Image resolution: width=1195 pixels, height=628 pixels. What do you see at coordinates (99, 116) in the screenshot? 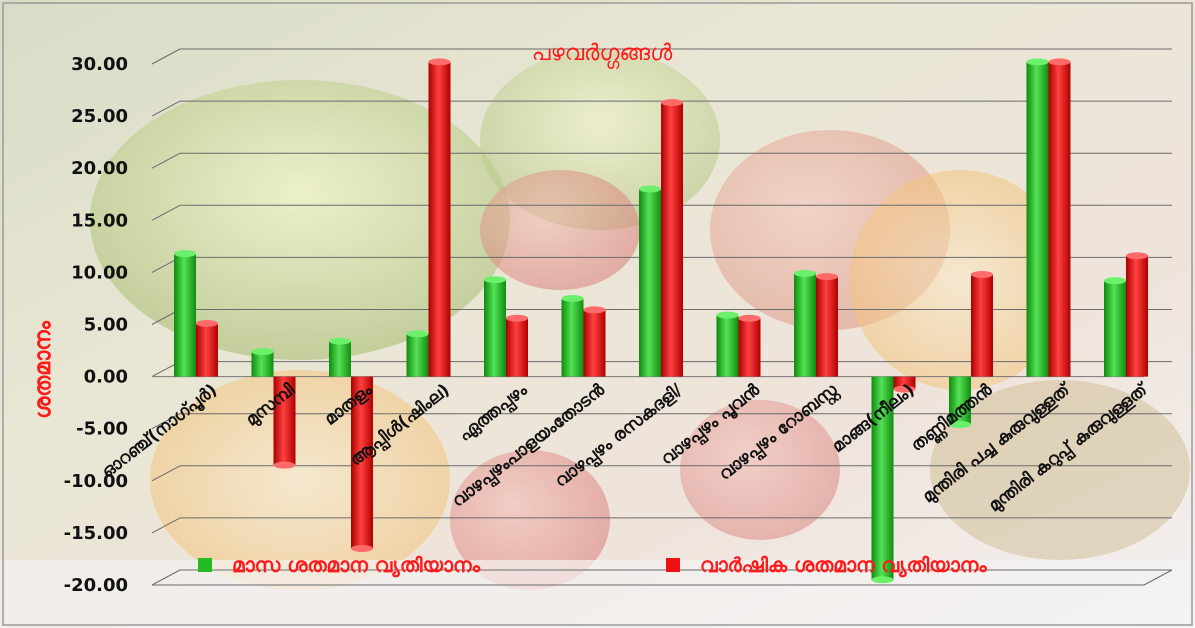
I see `y-tick-label: 25.00` at bounding box center [99, 116].